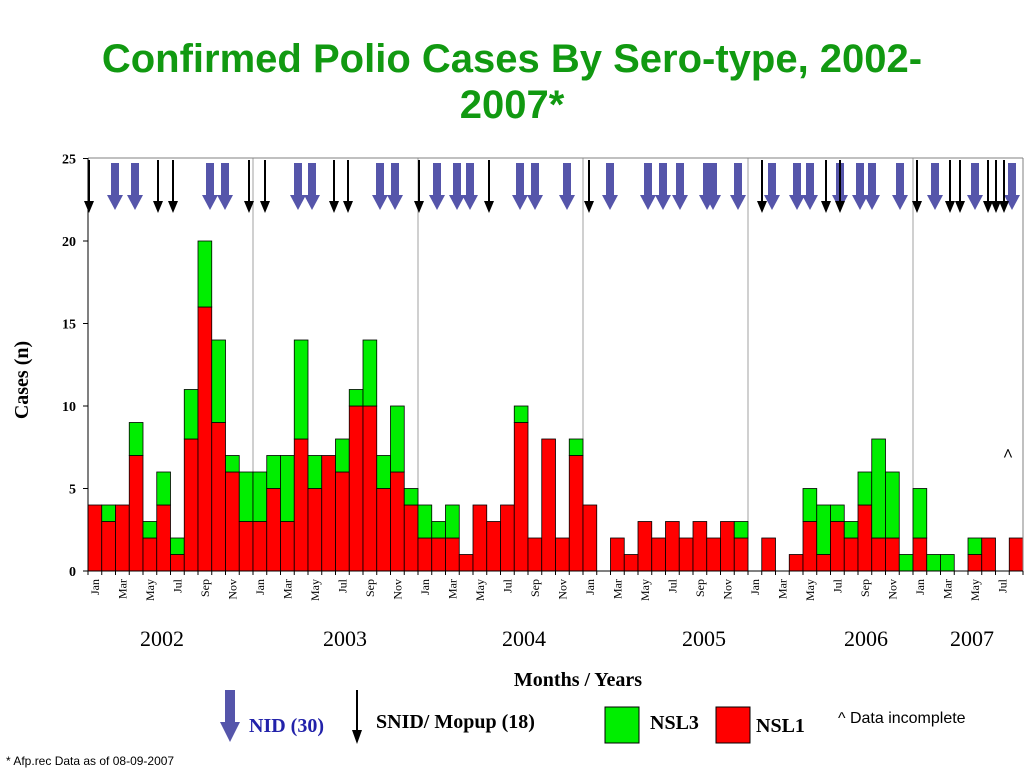 This screenshot has height=768, width=1024. What do you see at coordinates (90, 761) in the screenshot?
I see `footnote: * Afp.rec Data as of 08-09-2007` at bounding box center [90, 761].